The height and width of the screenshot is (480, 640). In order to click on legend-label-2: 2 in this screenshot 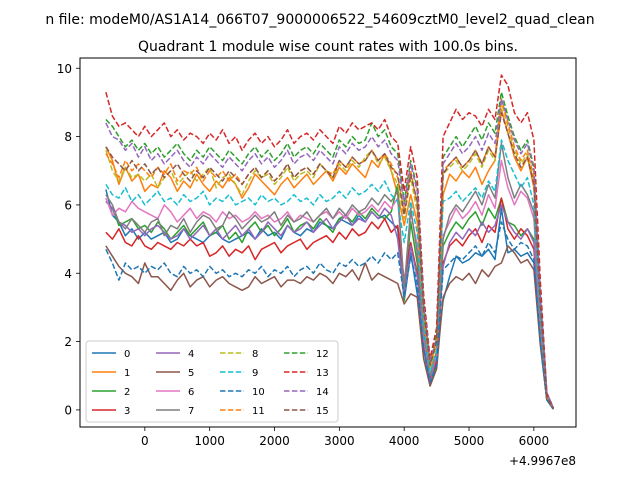, I will do `click(127, 392)`.